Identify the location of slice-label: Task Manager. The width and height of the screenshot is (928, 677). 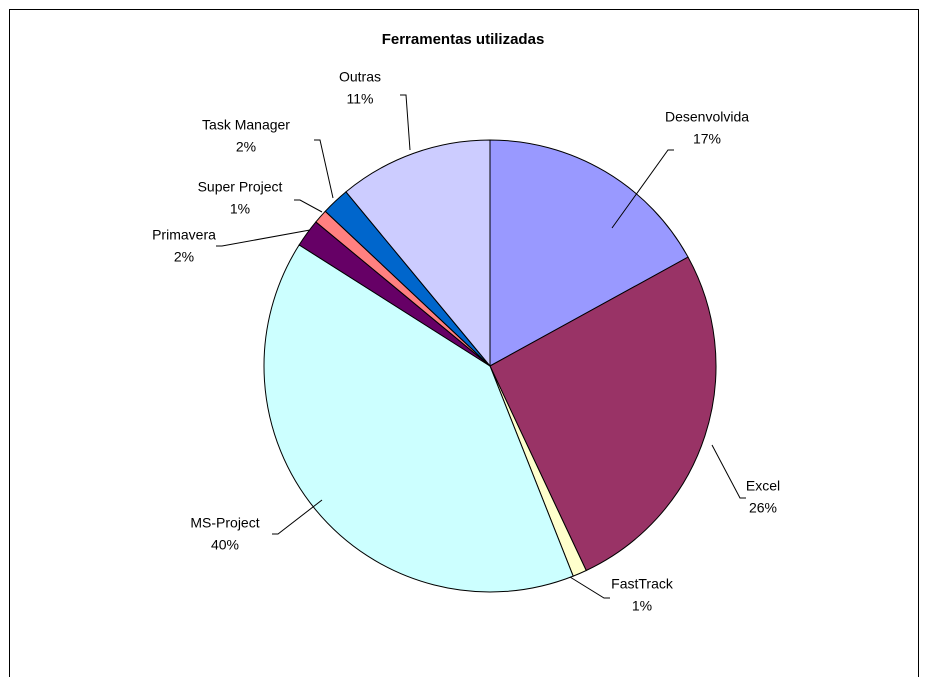
(246, 125).